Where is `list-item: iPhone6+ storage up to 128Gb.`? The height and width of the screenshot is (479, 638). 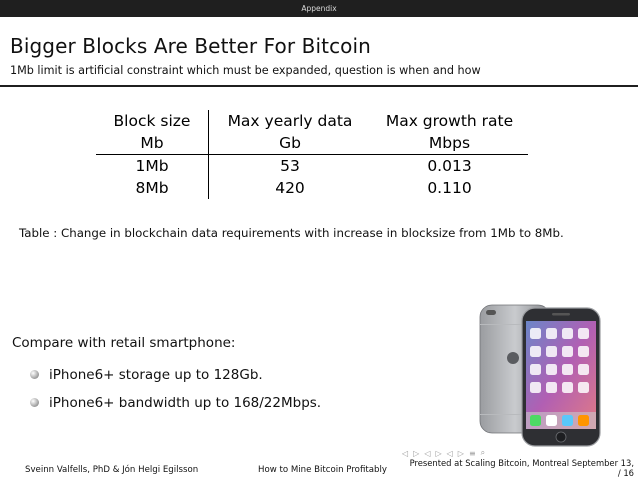
list-item: iPhone6+ storage up to 128Gb. is located at coordinates (175, 375).